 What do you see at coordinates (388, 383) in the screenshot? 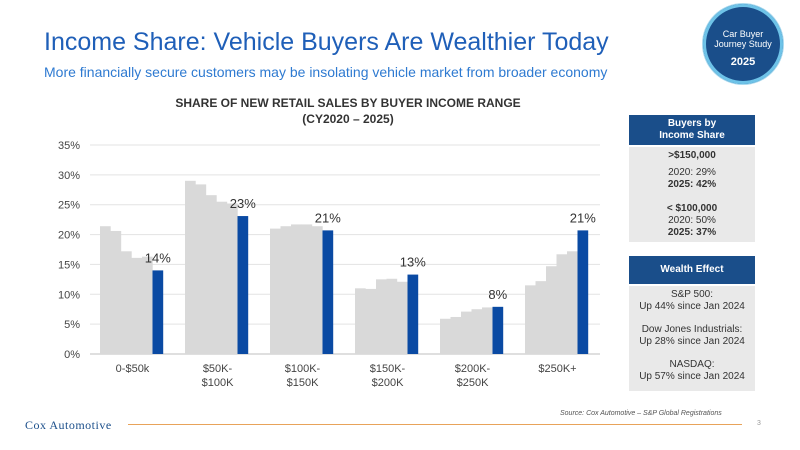
I see `x-tick-label: $200K` at bounding box center [388, 383].